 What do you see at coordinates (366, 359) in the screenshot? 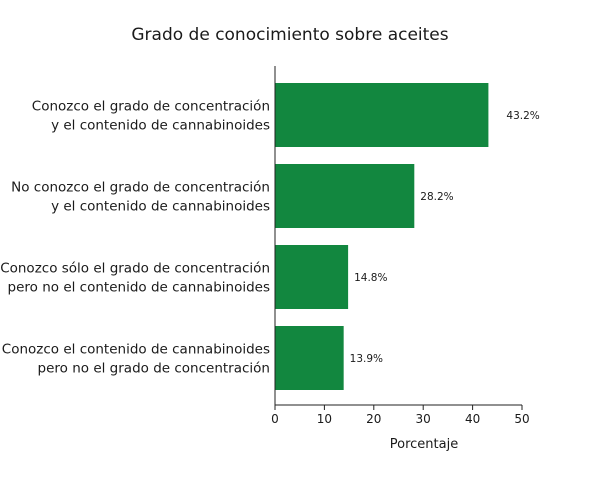
I see `data-label-4: 13.9%` at bounding box center [366, 359].